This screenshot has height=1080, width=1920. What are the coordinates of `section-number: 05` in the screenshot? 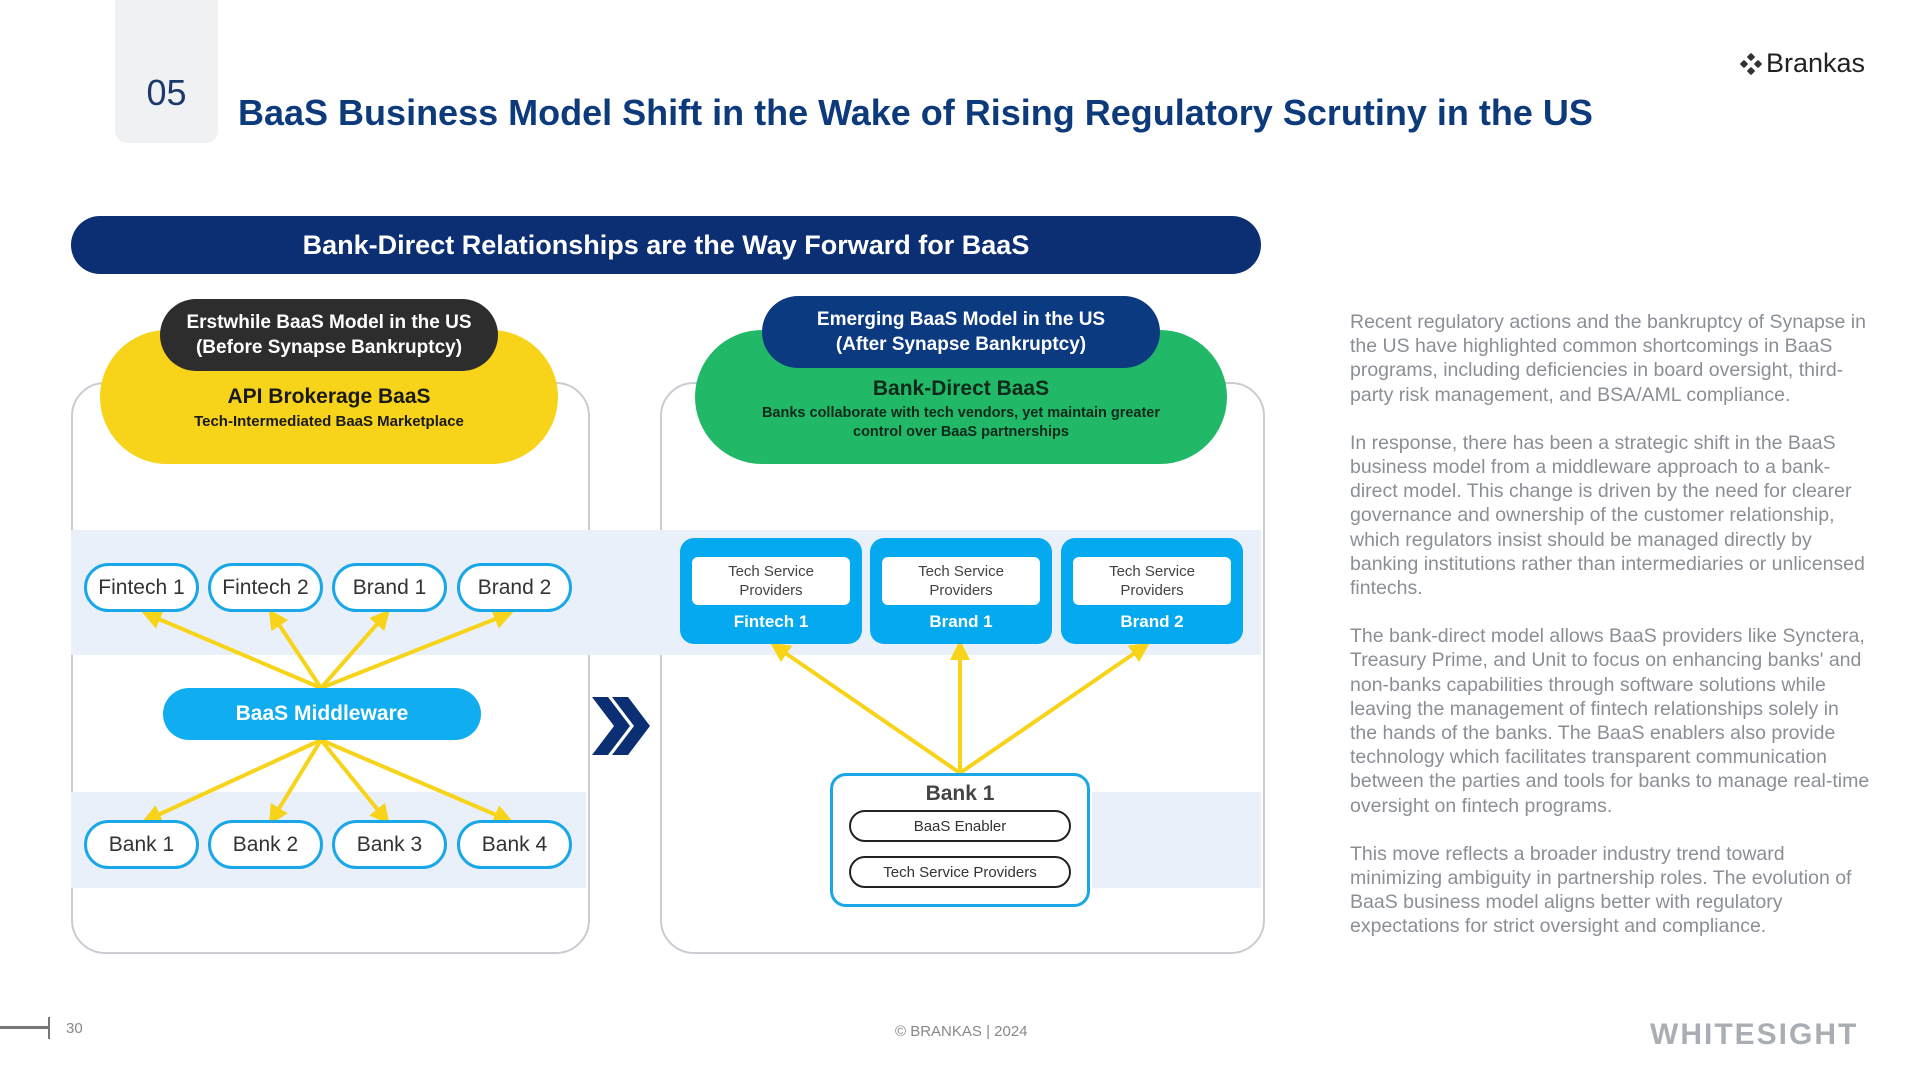 It's located at (166, 92).